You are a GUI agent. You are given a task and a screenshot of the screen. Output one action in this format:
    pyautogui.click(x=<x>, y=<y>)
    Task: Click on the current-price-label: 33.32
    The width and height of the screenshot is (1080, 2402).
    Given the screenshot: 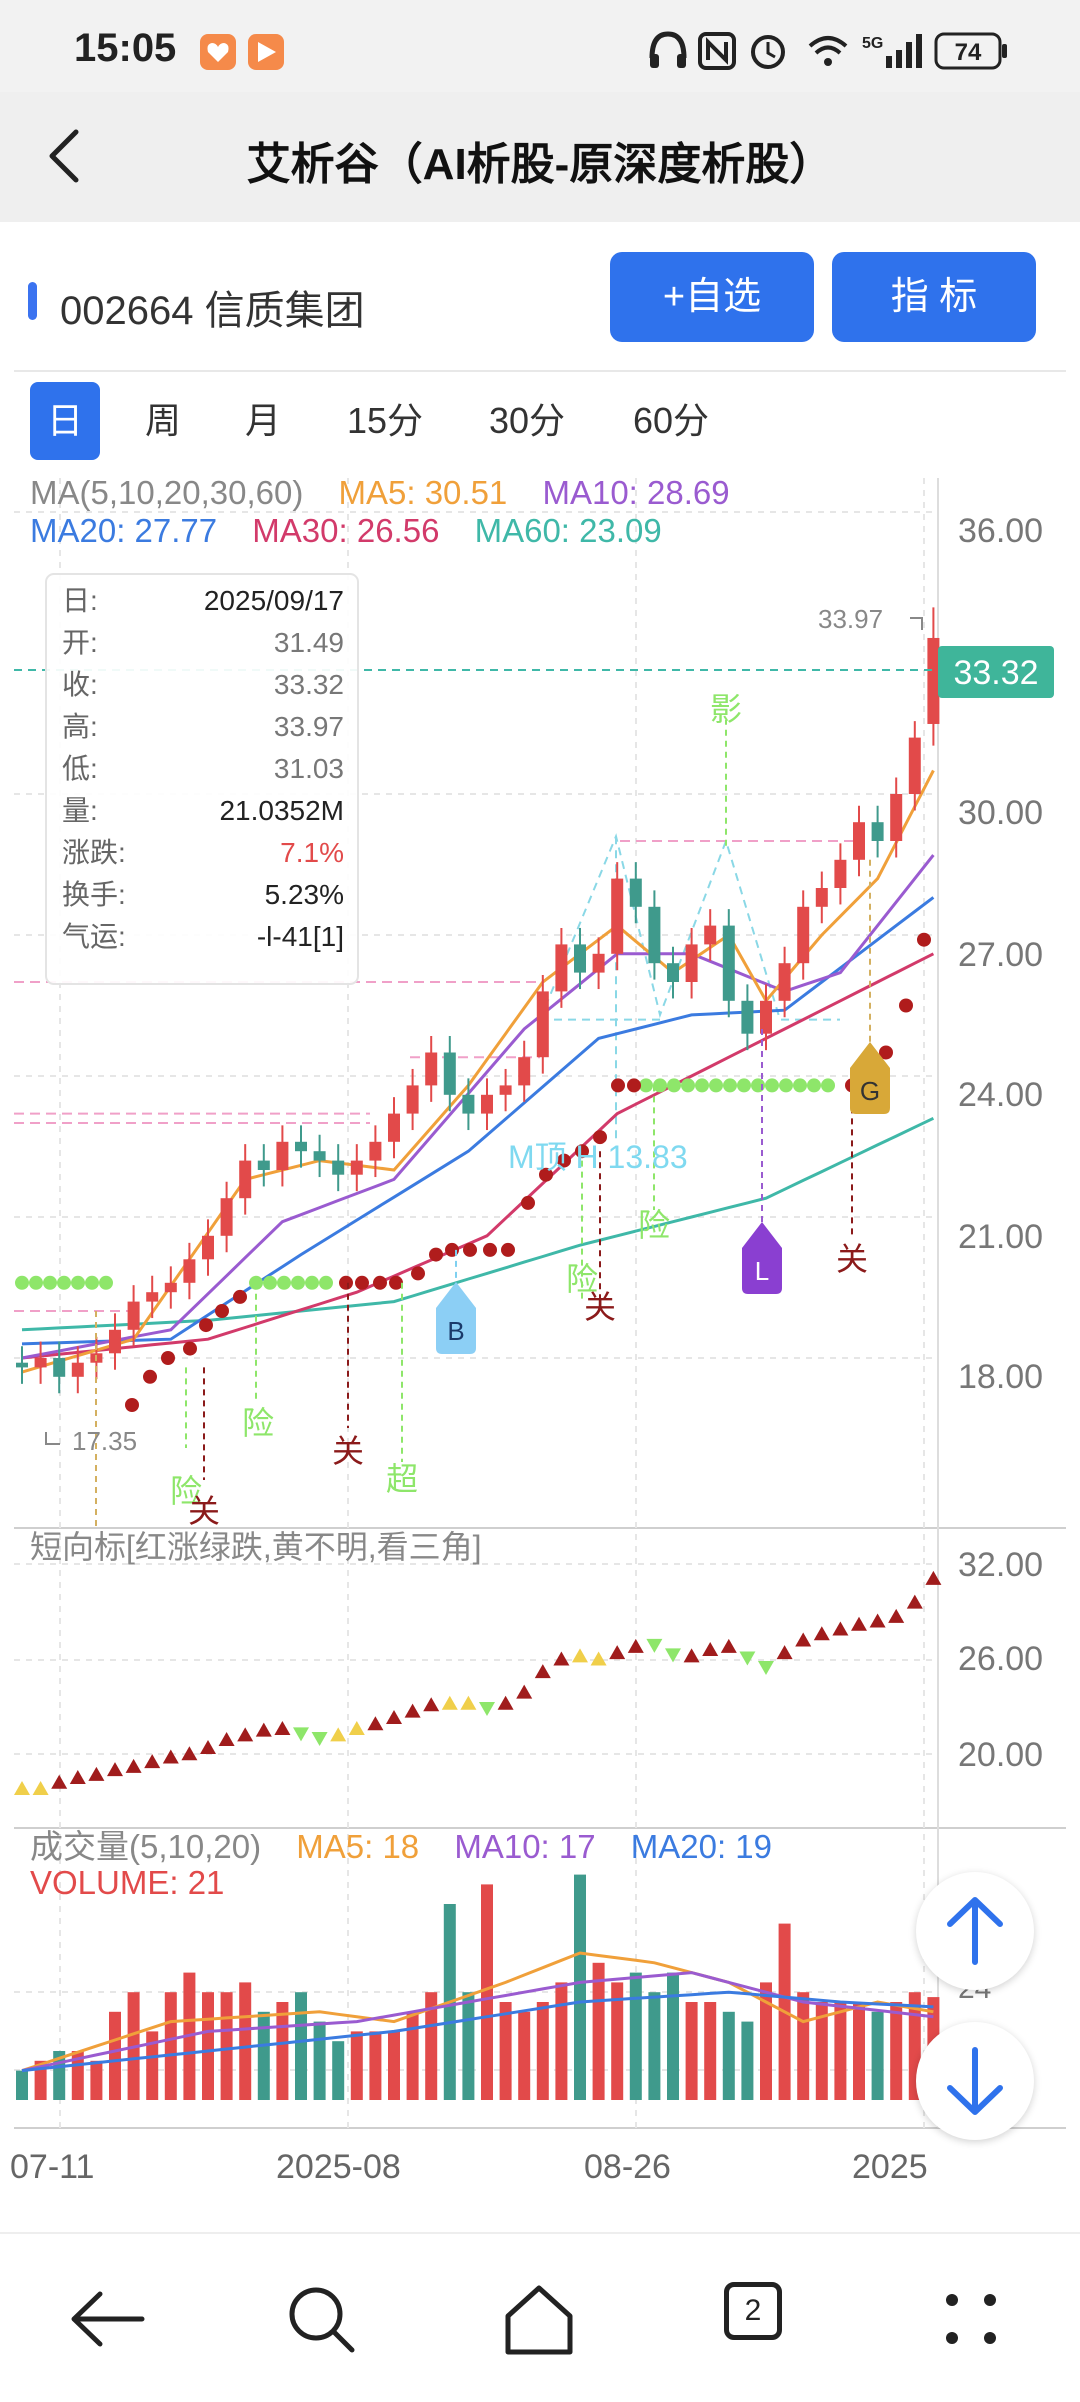 What is the action you would take?
    pyautogui.click(x=995, y=673)
    